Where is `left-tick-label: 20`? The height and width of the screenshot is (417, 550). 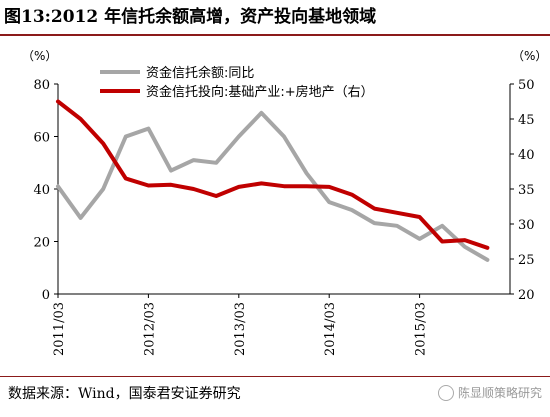 left-tick-label: 20 is located at coordinates (41, 243).